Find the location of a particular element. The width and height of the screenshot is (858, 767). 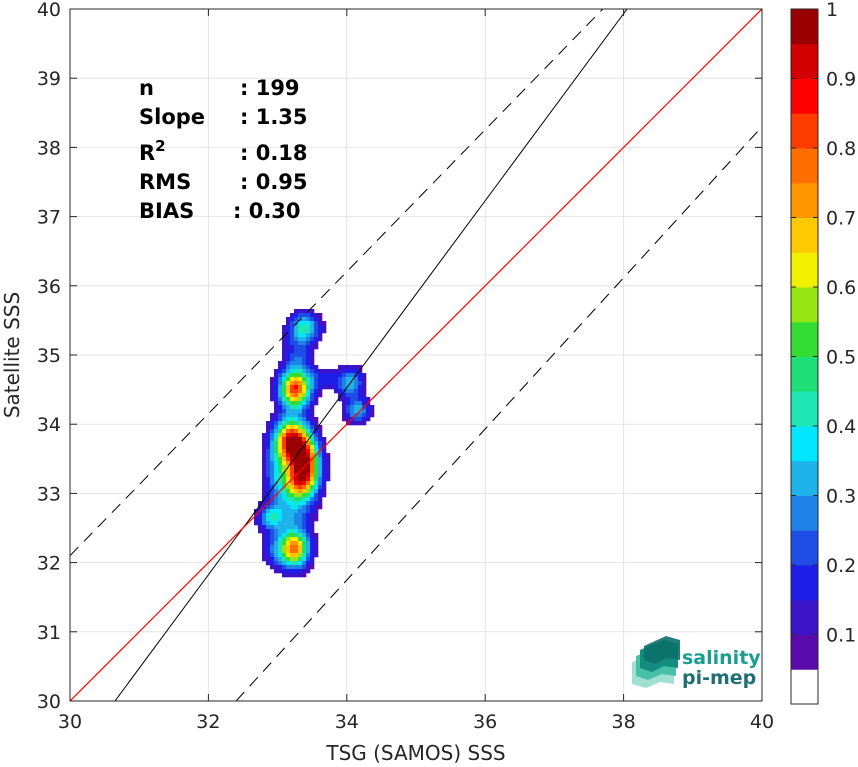

y-tick-label: 35 is located at coordinates (49, 356).